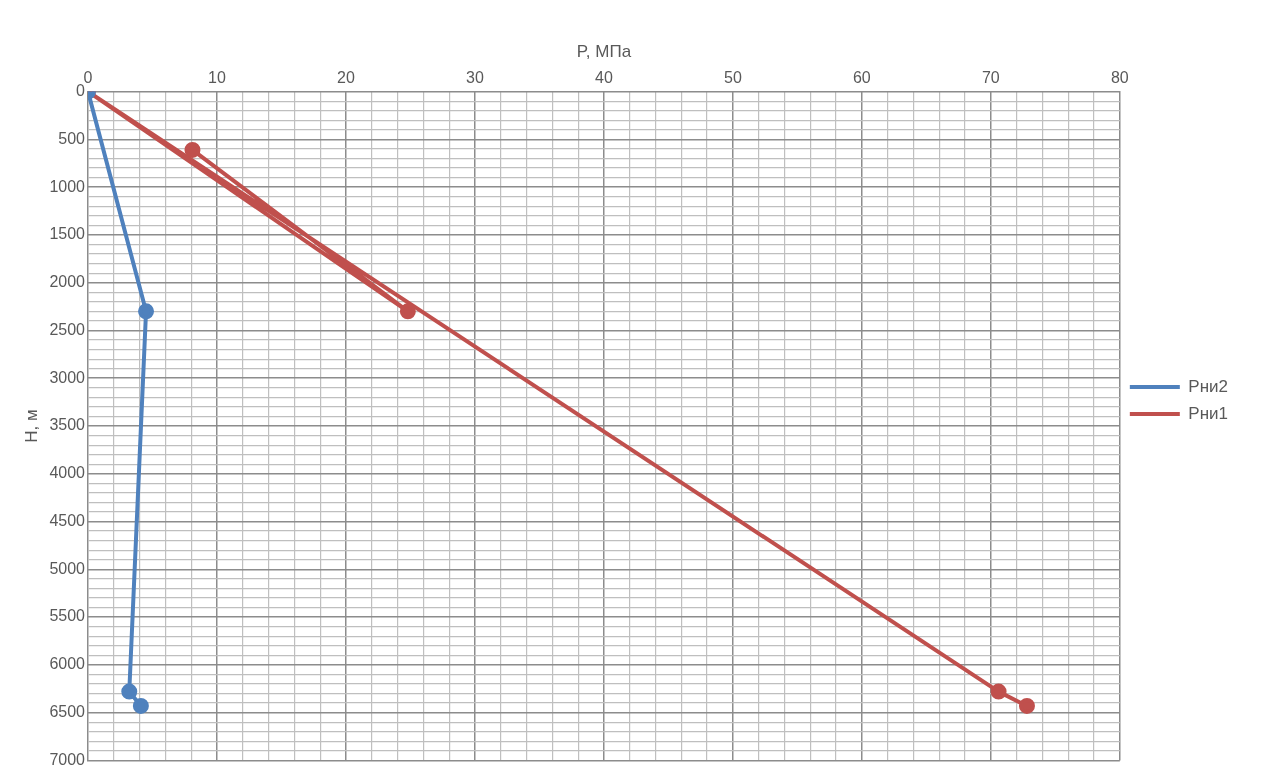  Describe the element at coordinates (346, 78) in the screenshot. I see `x-tick-label: 20` at that location.